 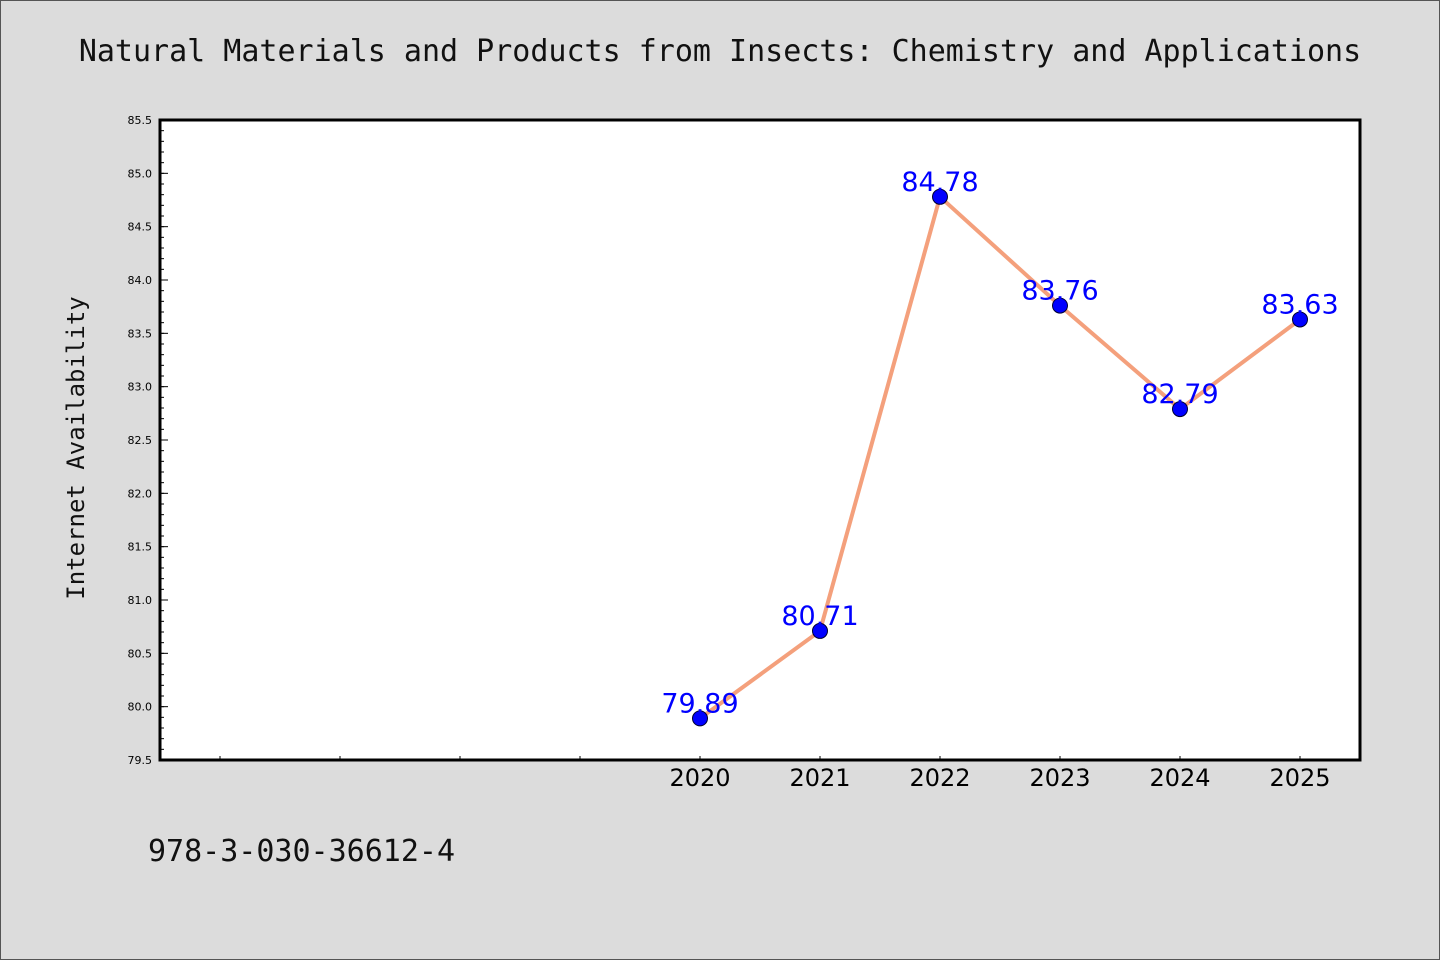 What do you see at coordinates (140, 387) in the screenshot?
I see `y-tick-label: 83.0` at bounding box center [140, 387].